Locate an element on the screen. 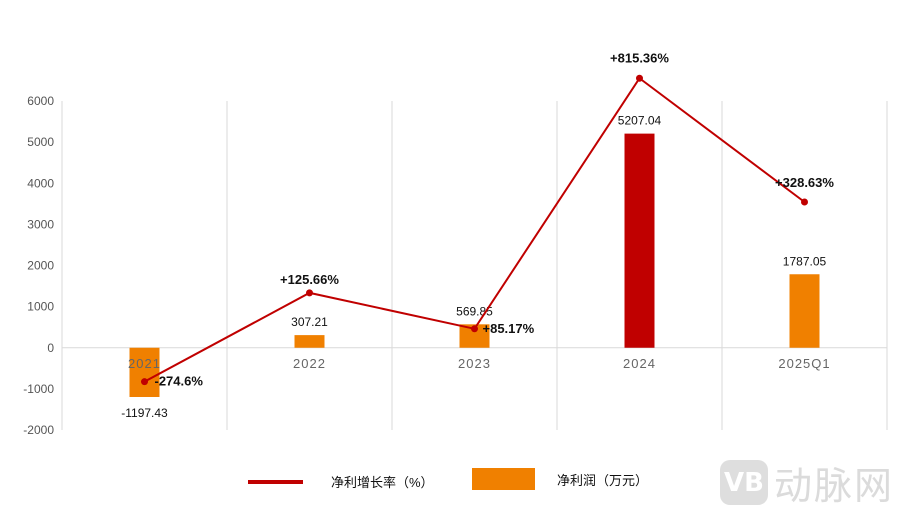 The image size is (915, 510). bar-value-label: 307.21 is located at coordinates (309, 322).